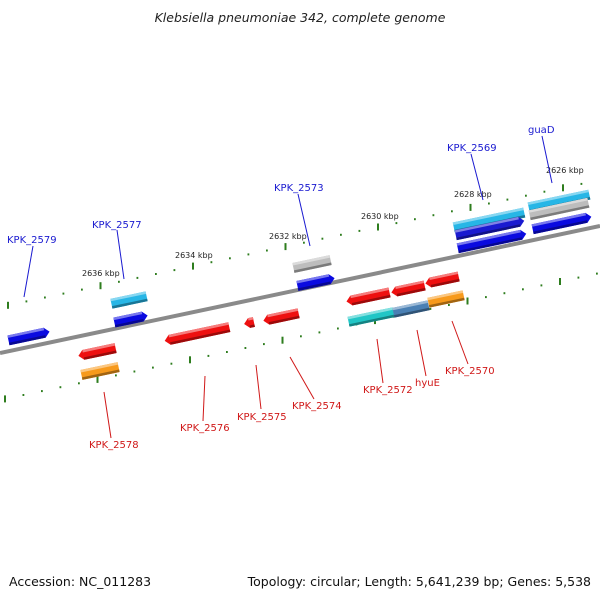 This screenshot has height=600, width=600. Describe the element at coordinates (562, 223) in the screenshot. I see `gene-guad` at that location.